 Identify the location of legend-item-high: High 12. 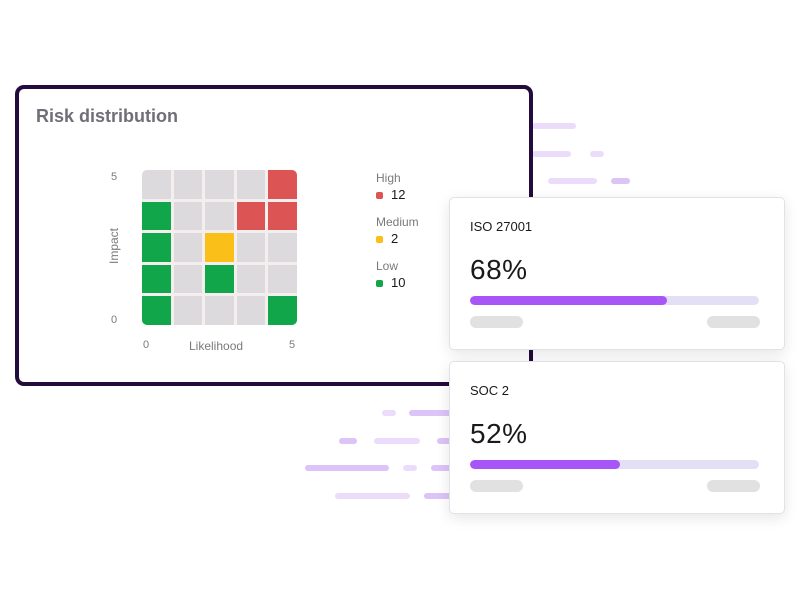
(397, 187).